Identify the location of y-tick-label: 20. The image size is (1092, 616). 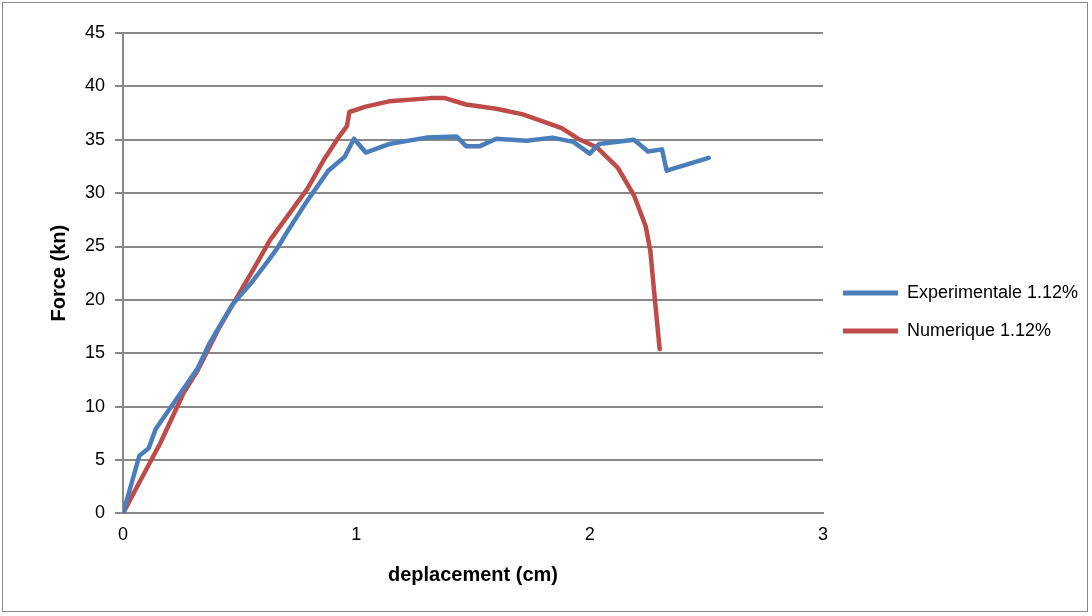
(95, 298).